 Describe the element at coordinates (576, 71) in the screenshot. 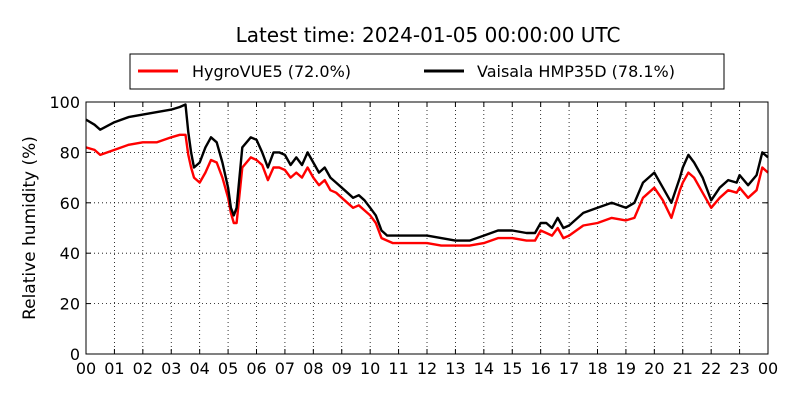

I see `legend-label-vaisala: Vaisala HMP35D (78.1%)` at that location.